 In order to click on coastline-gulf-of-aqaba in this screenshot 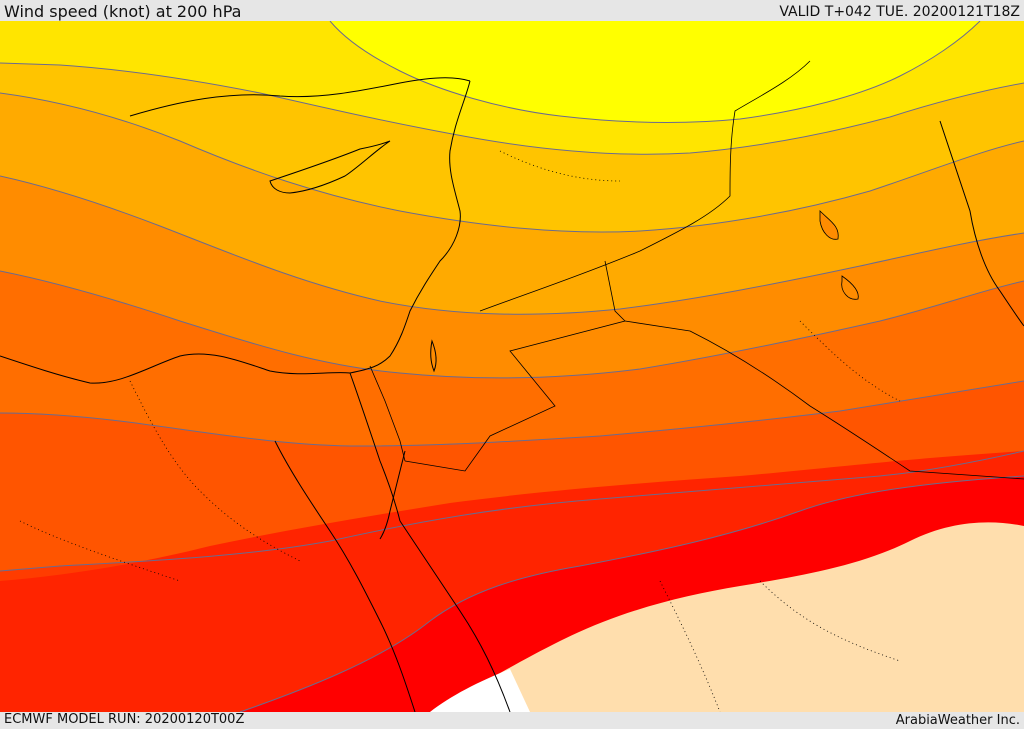, I will do `click(392, 495)`.